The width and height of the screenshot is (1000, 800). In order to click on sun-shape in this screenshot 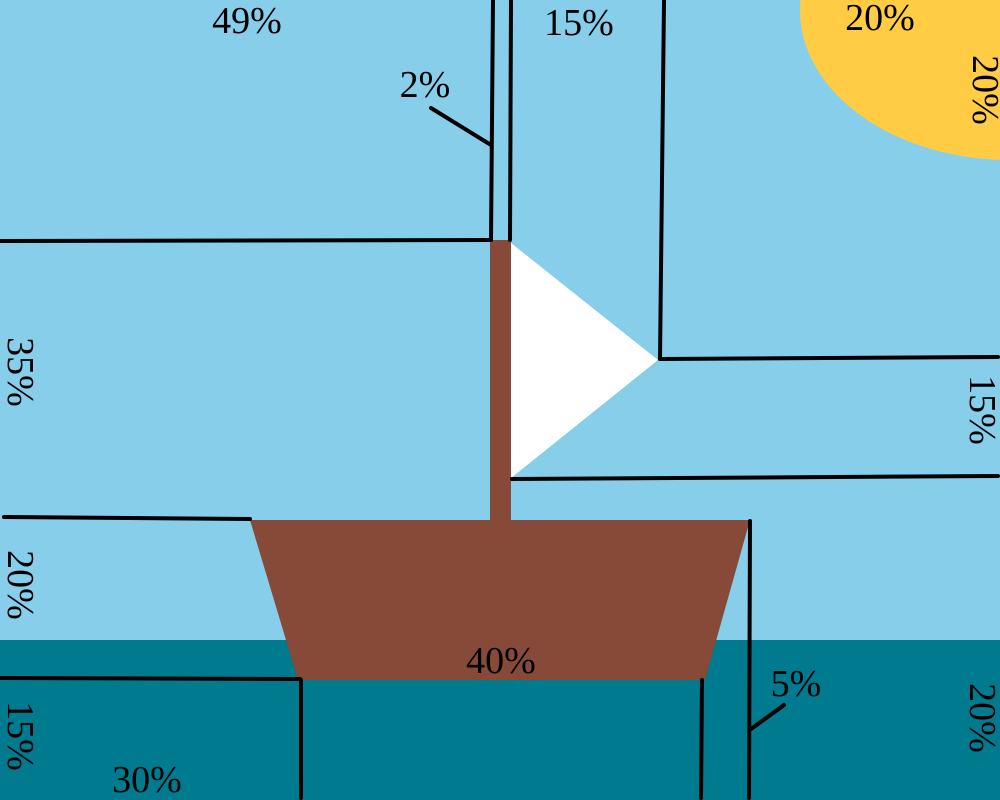, I will do `click(900, 80)`.